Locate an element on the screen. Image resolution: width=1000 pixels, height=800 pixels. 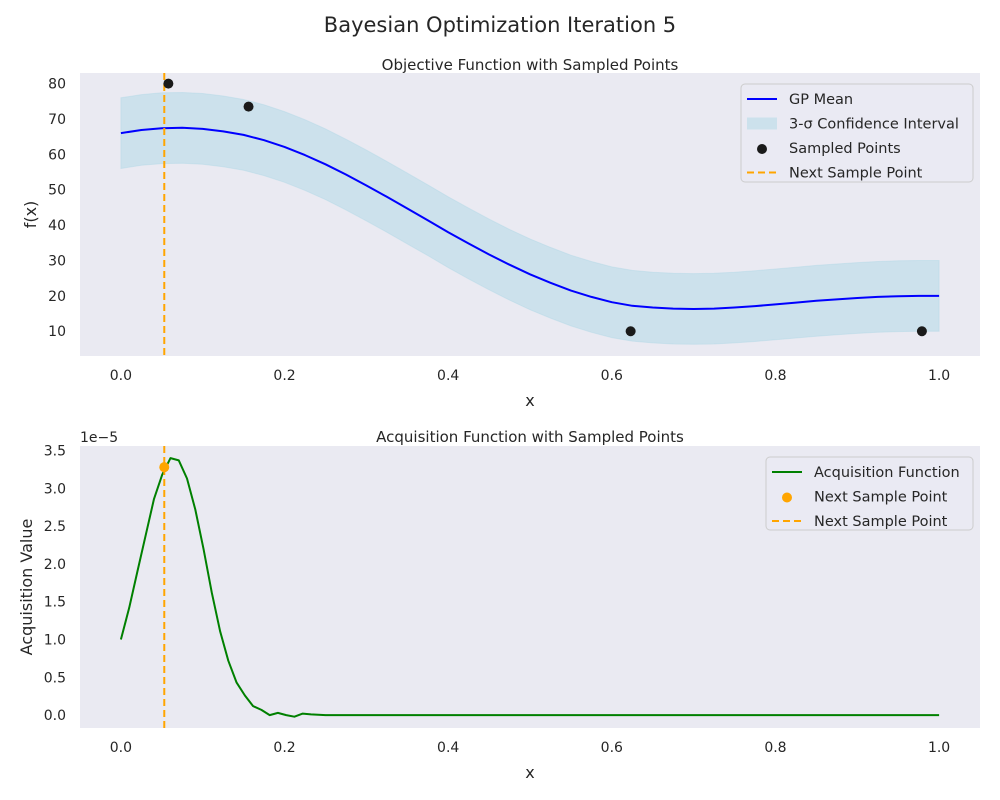
acquisition-scale-label: 1e−5 is located at coordinates (99, 438).